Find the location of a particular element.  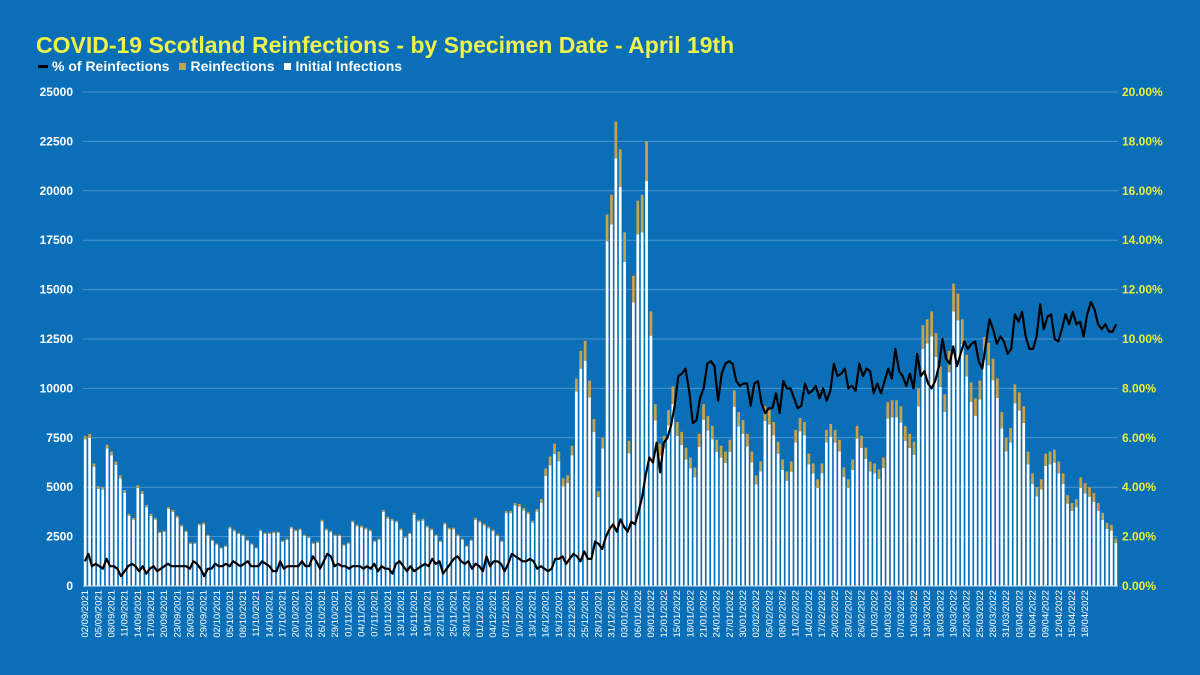

x-axis-tick-label: 19/12/2021 is located at coordinates (559, 614).